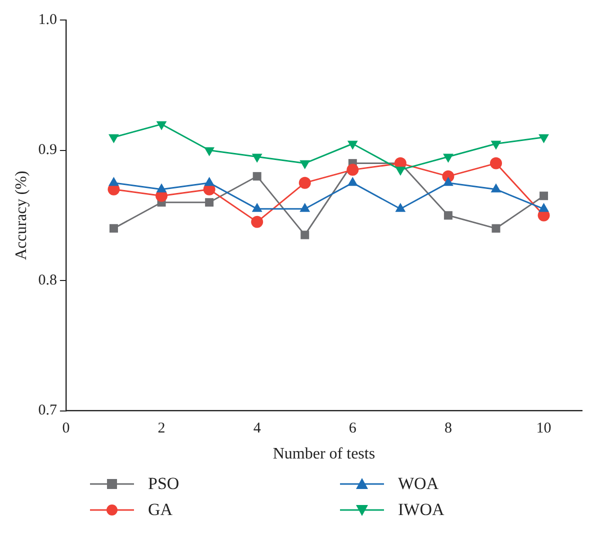  I want to click on x-tick-label: 8, so click(448, 428).